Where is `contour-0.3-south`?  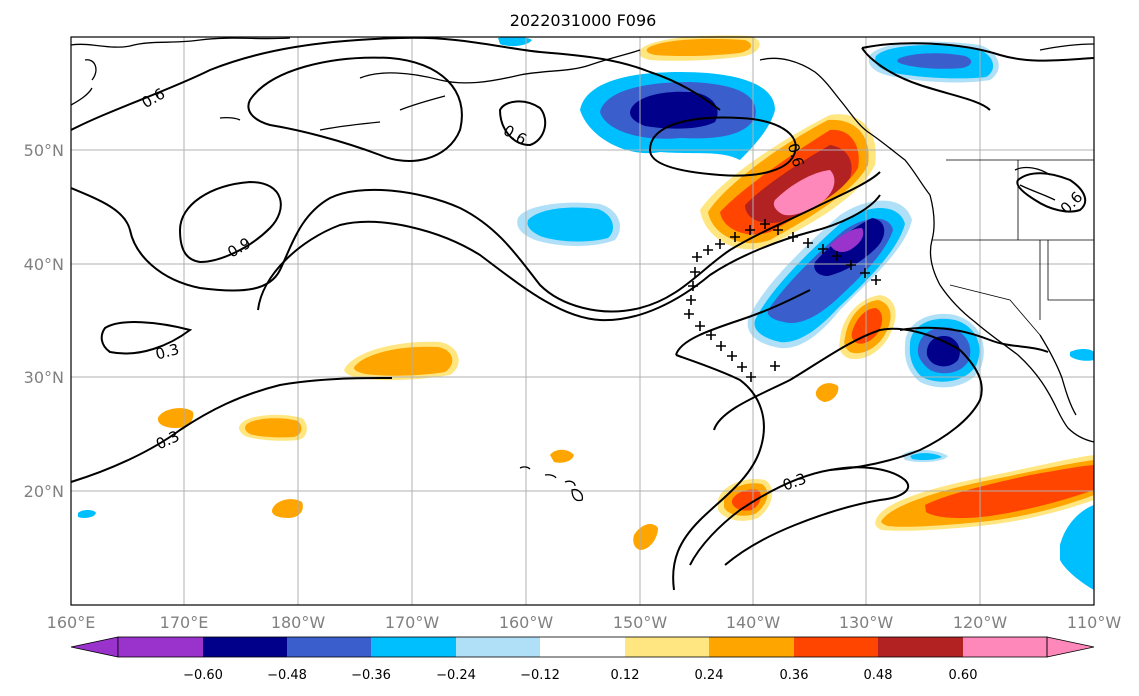
contour-0.3-south is located at coordinates (231, 430).